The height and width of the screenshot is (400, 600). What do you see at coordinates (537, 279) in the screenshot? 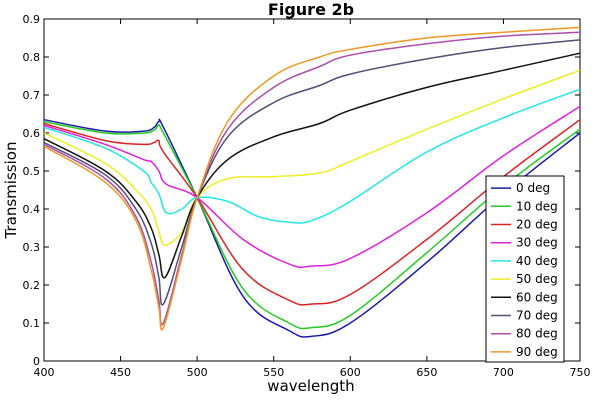
I see `legend-entry-label: 50 deg` at bounding box center [537, 279].